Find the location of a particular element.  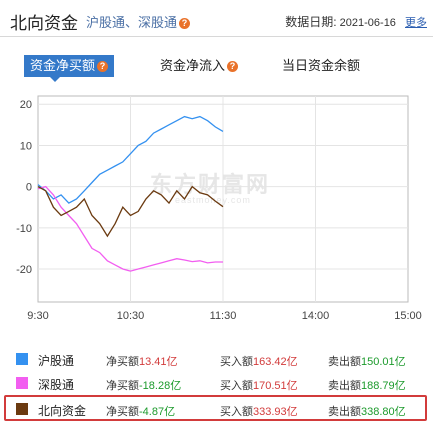

y-tick-label: -10 is located at coordinates (24, 229).